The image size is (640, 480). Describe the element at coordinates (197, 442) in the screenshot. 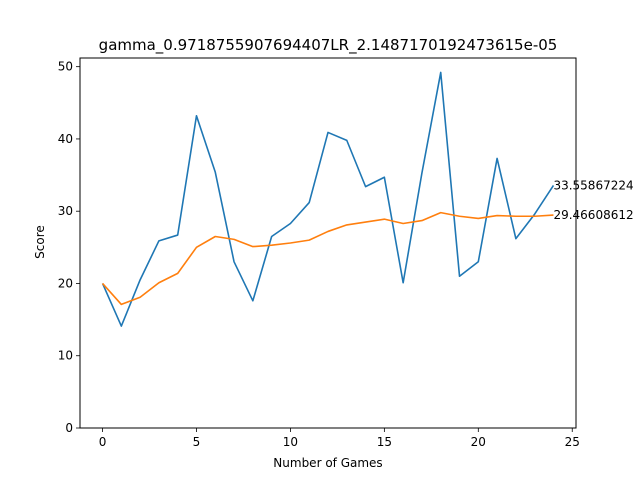

I see `x-tick-label: 5` at that location.